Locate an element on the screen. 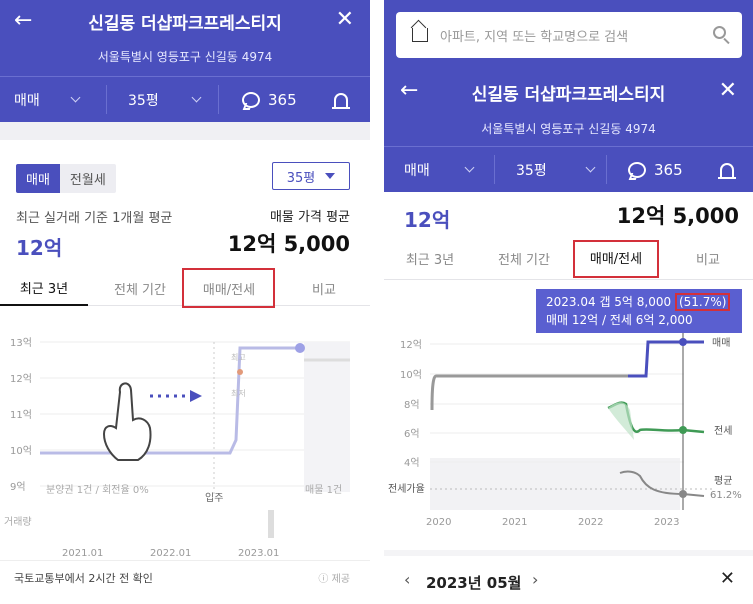  area-label: 35평 is located at coordinates (531, 170).